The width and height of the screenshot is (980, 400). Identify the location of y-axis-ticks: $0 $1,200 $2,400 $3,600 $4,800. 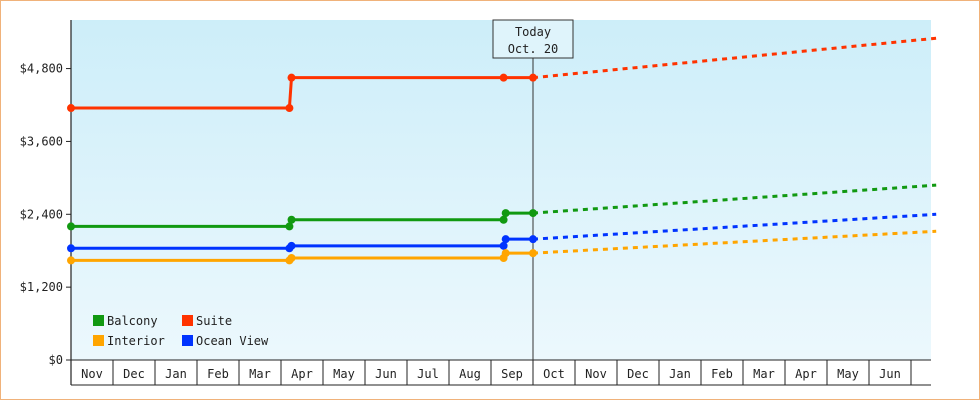
(45, 214).